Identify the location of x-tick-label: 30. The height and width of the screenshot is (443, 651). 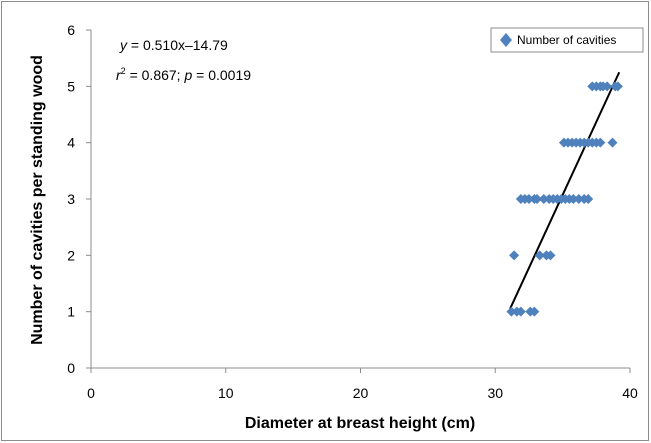
(495, 393).